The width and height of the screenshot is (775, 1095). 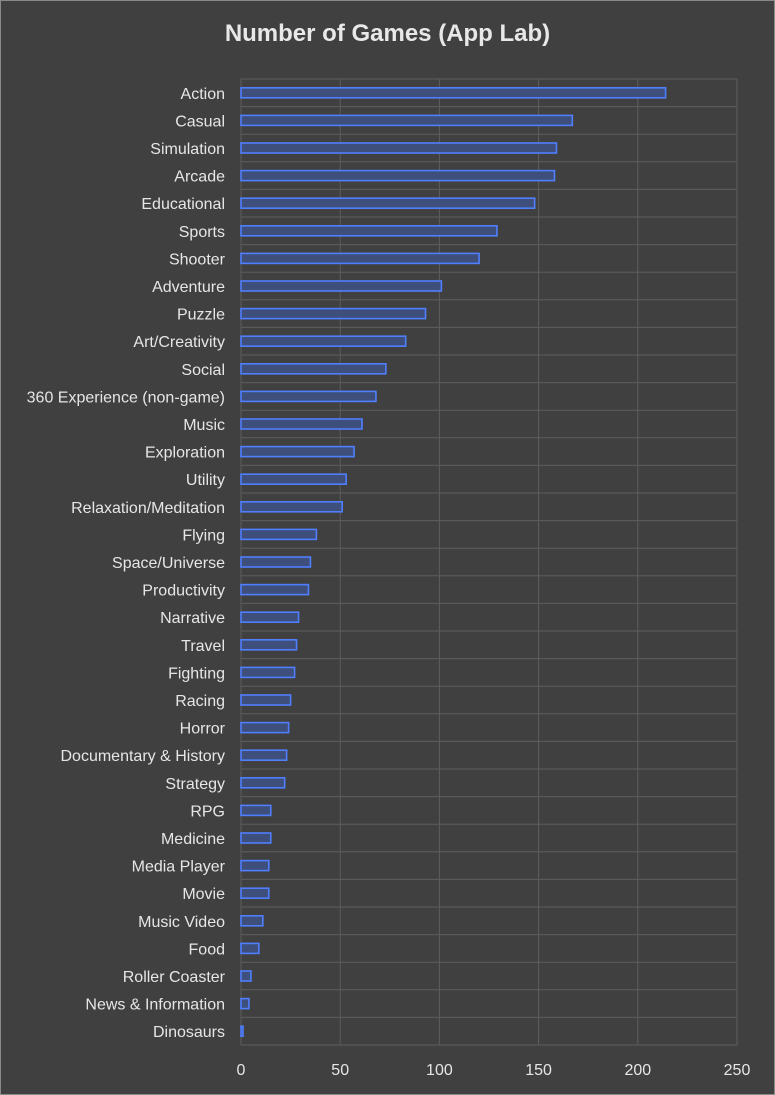 What do you see at coordinates (201, 315) in the screenshot?
I see `category-label: Puzzle` at bounding box center [201, 315].